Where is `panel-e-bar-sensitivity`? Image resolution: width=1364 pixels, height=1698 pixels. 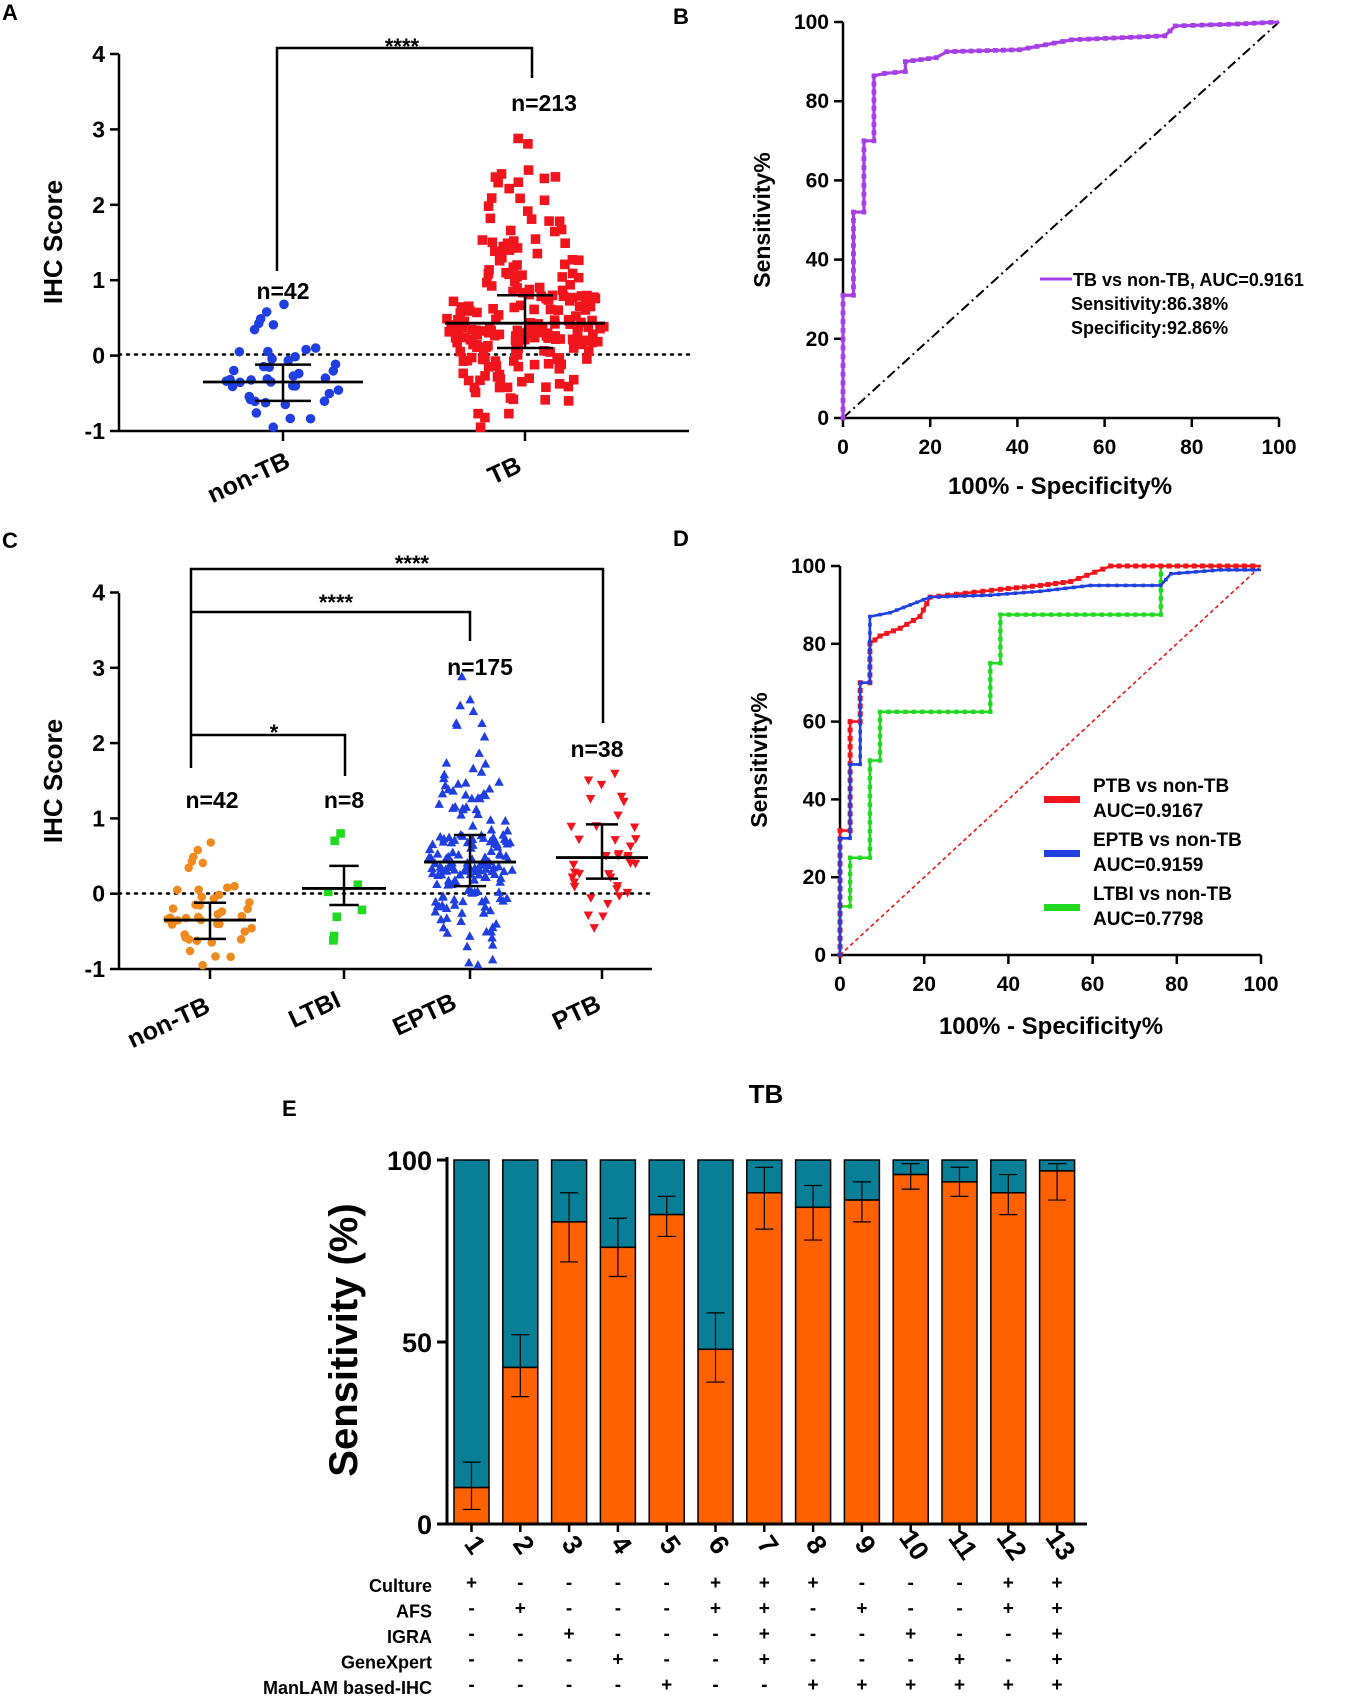 panel-e-bar-sensitivity is located at coordinates (1057, 1347).